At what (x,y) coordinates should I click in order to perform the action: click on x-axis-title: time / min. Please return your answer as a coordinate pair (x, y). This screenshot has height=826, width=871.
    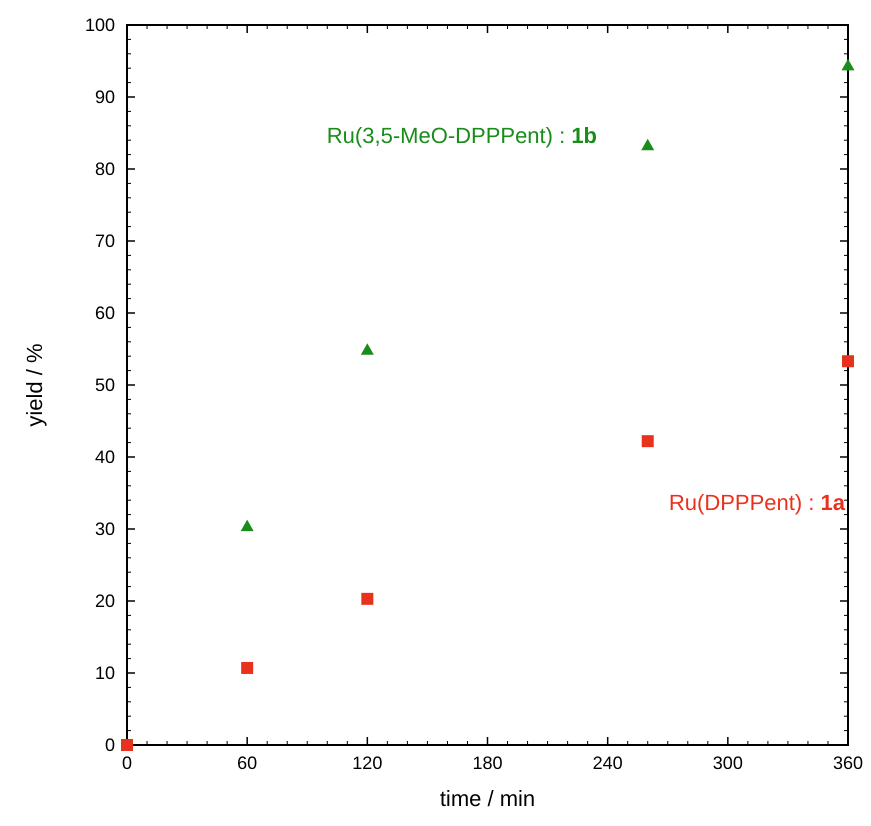
    Looking at the image, I should click on (488, 798).